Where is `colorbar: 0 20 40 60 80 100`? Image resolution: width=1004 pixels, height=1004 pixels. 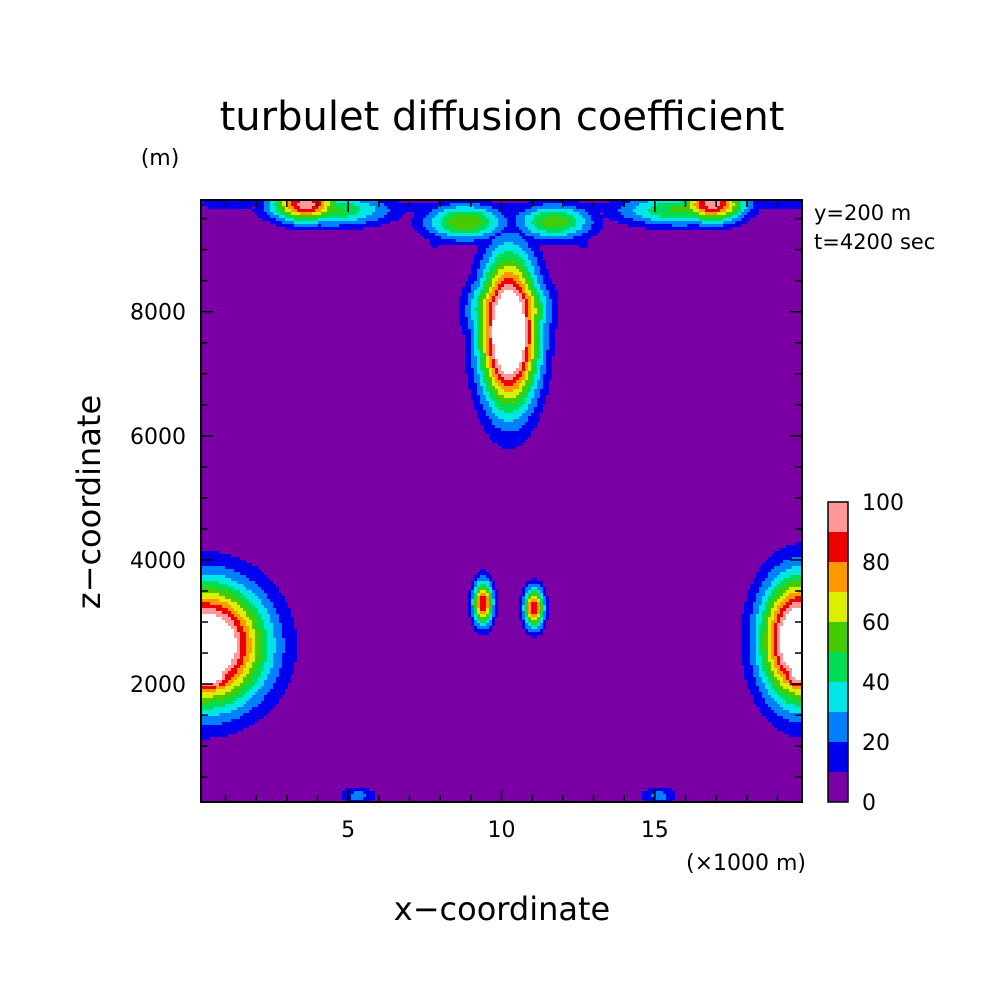
colorbar: 0 20 40 60 80 100 is located at coordinates (865, 653).